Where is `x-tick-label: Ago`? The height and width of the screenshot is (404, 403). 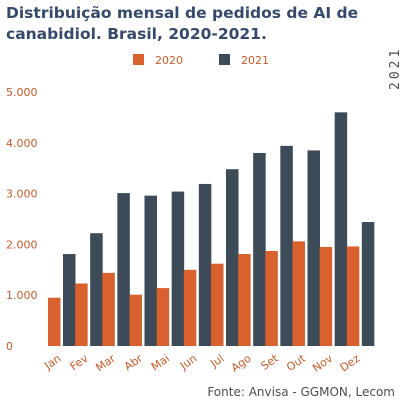 x-tick-label: Ago is located at coordinates (241, 363).